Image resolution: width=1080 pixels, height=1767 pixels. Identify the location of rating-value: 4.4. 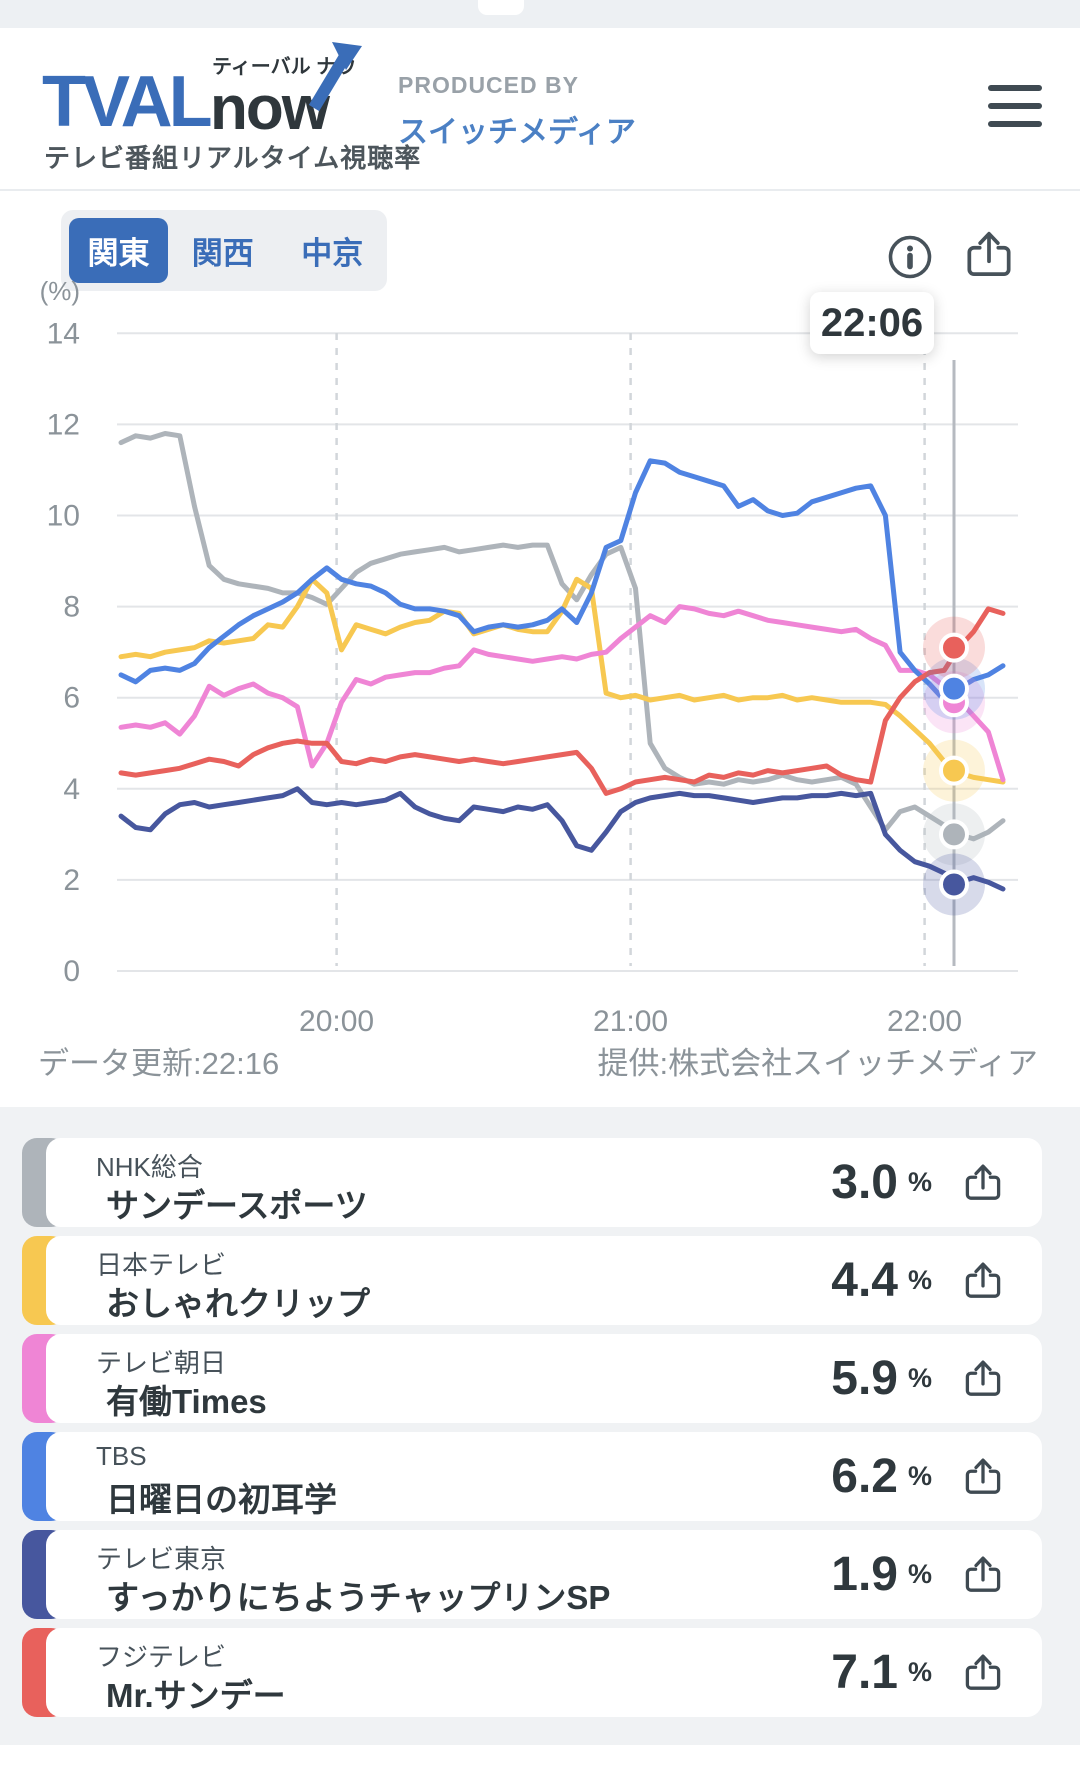
(864, 1280).